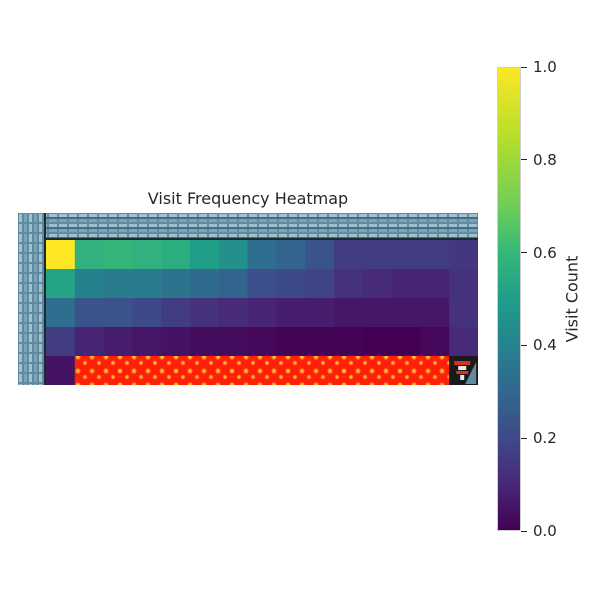 The height and width of the screenshot is (600, 600). What do you see at coordinates (248, 198) in the screenshot?
I see `chart-title: Visit Frequency Heatmap` at bounding box center [248, 198].